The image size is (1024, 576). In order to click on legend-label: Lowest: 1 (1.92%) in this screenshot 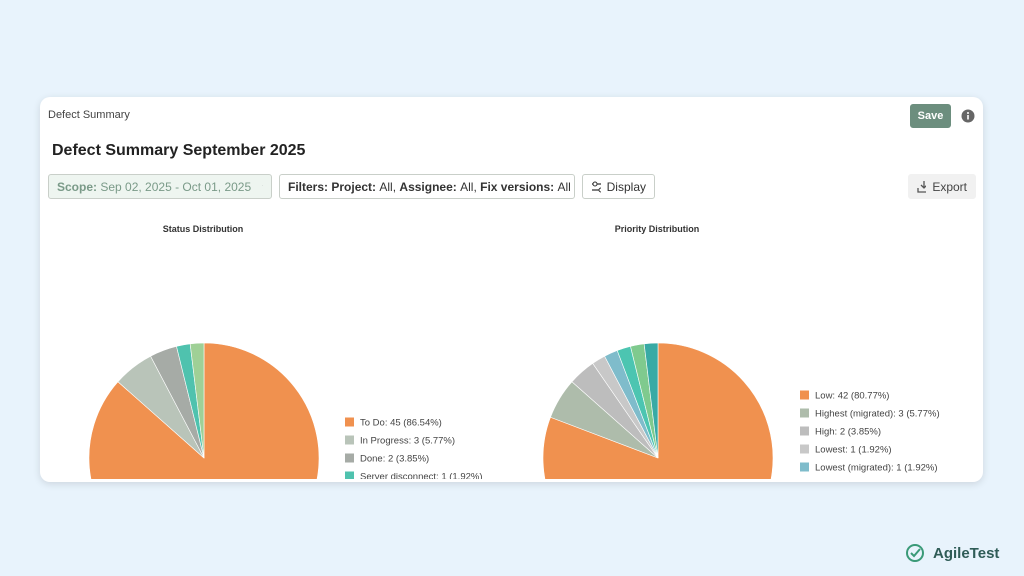, I will do `click(853, 450)`.